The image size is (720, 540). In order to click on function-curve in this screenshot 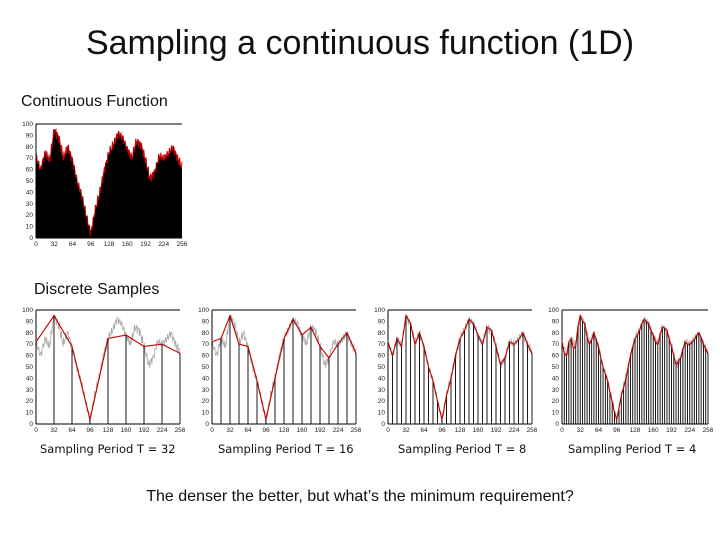, I will do `click(109, 182)`.